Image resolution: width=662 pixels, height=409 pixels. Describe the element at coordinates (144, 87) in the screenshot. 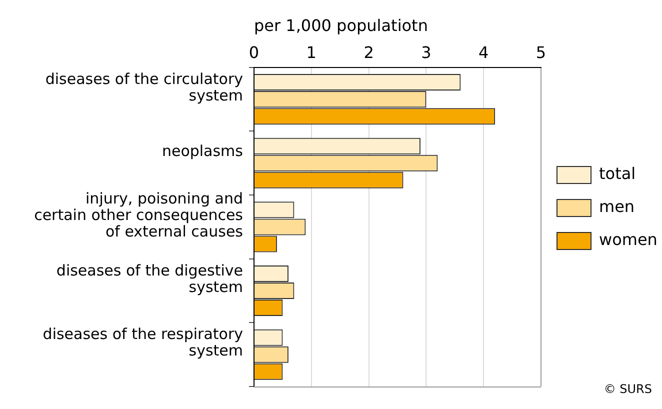

I see `y-tick-label: diseases of the circulatory system` at that location.